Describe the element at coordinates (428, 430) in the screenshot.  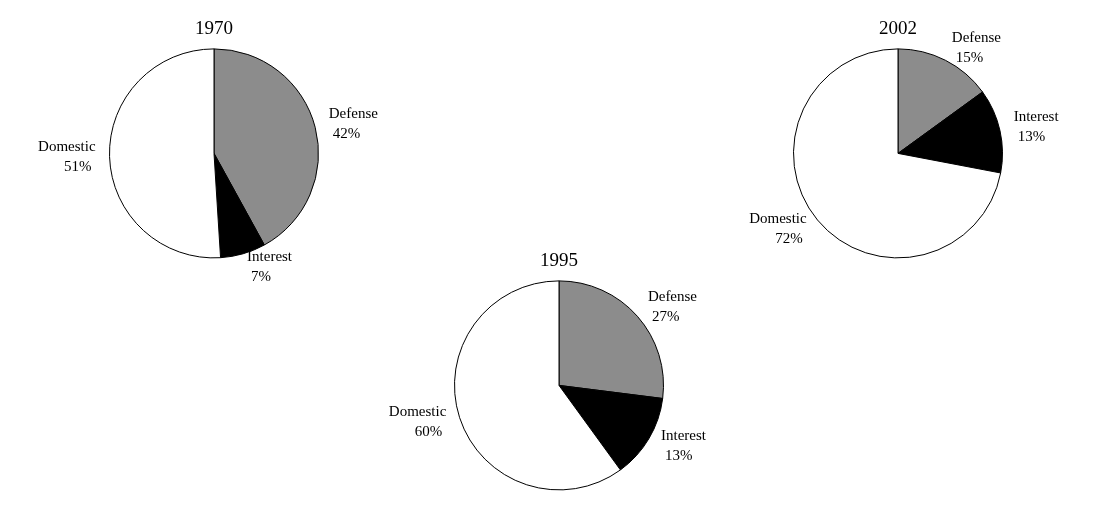
I see `data-label: 60%` at that location.